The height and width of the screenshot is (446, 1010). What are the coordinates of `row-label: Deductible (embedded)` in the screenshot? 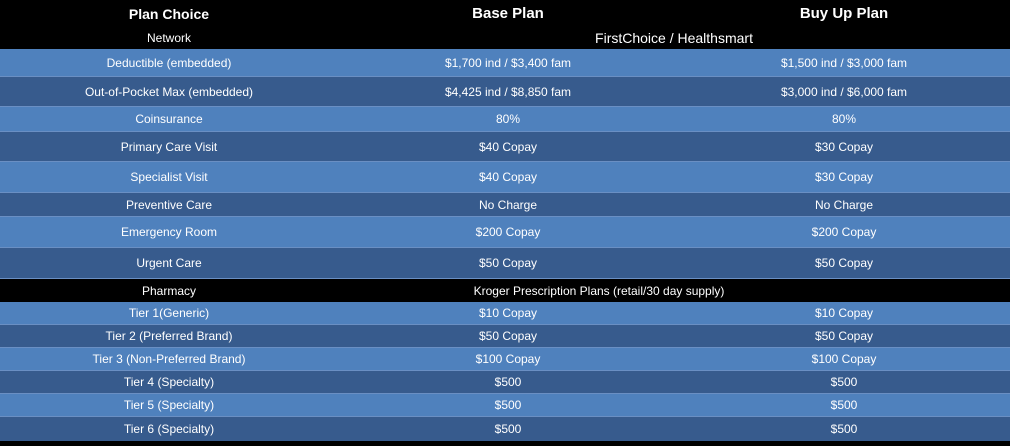 It's located at (169, 62).